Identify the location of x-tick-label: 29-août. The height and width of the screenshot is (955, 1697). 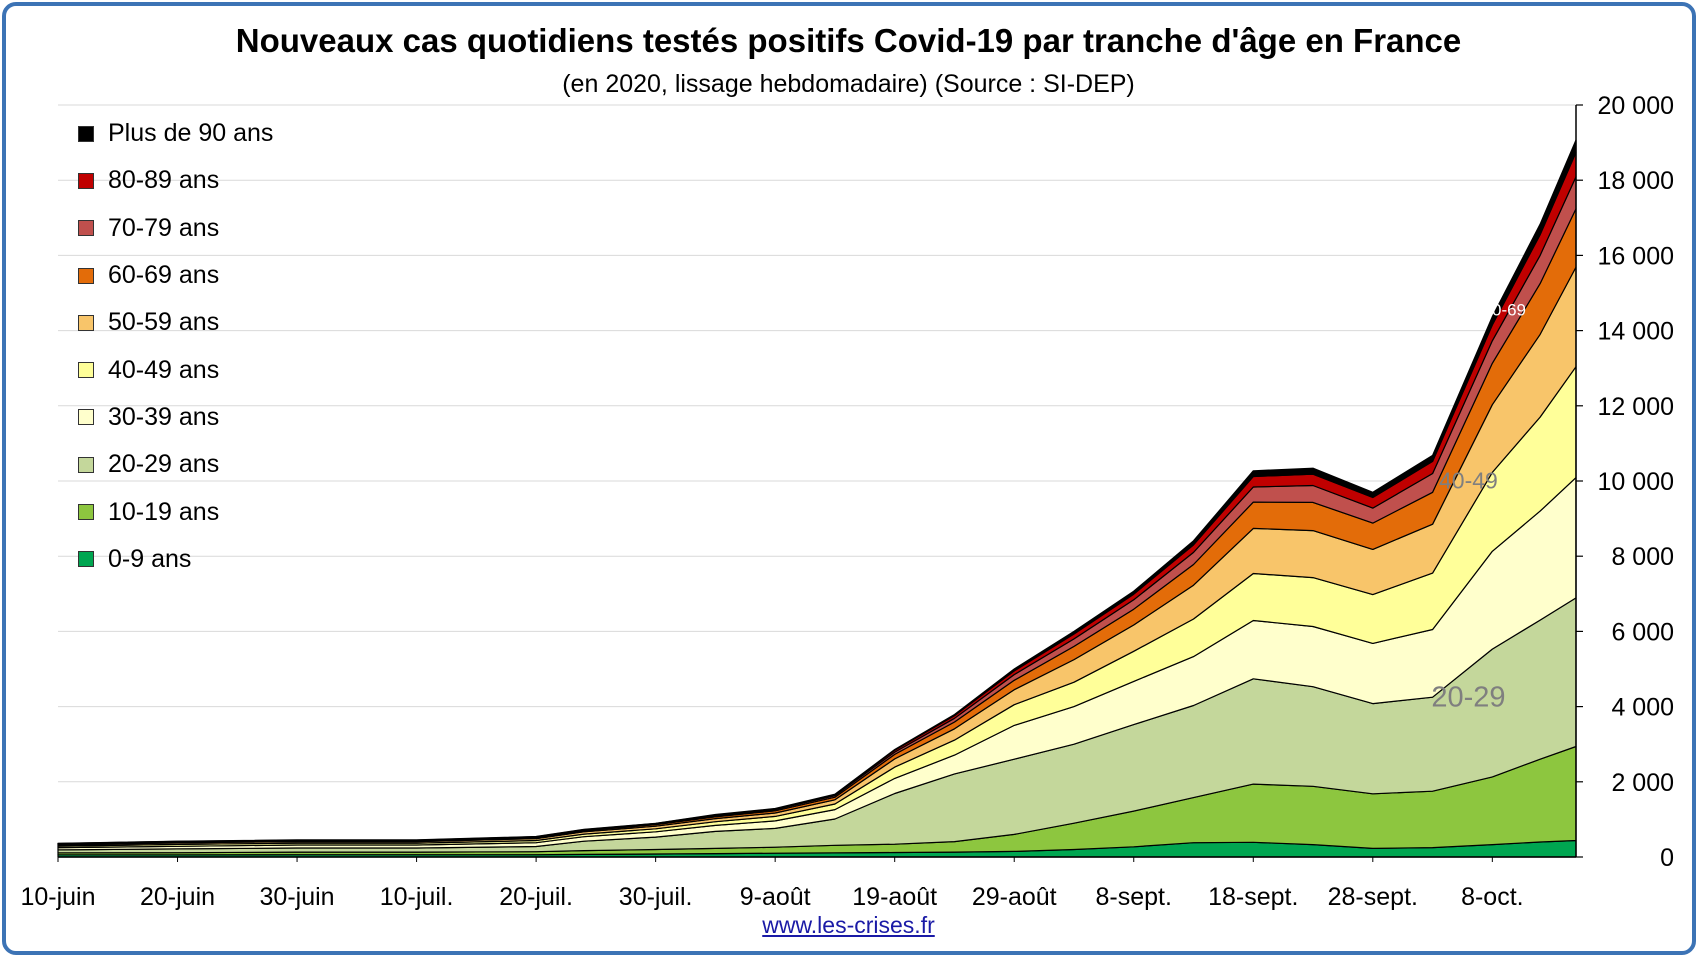
(1014, 897).